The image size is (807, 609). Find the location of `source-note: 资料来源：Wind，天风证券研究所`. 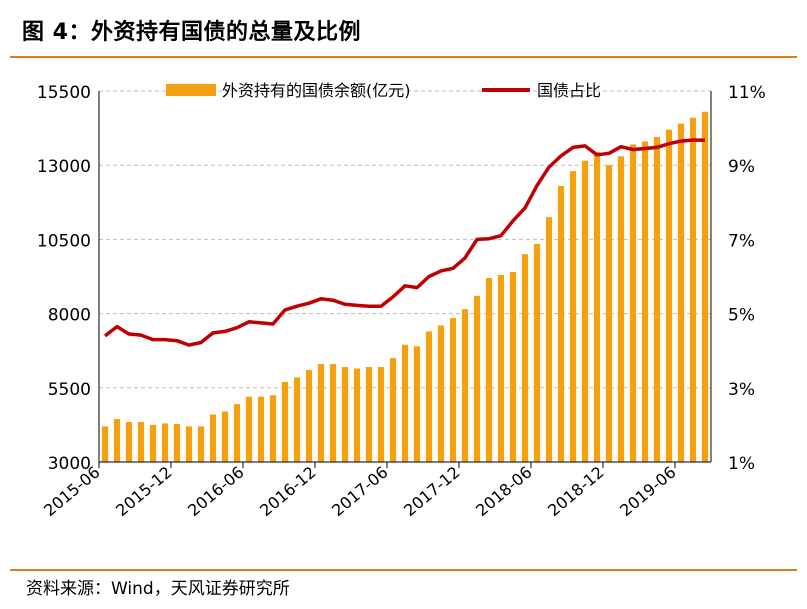

source-note: 资料来源：Wind，天风证券研究所 is located at coordinates (158, 589).